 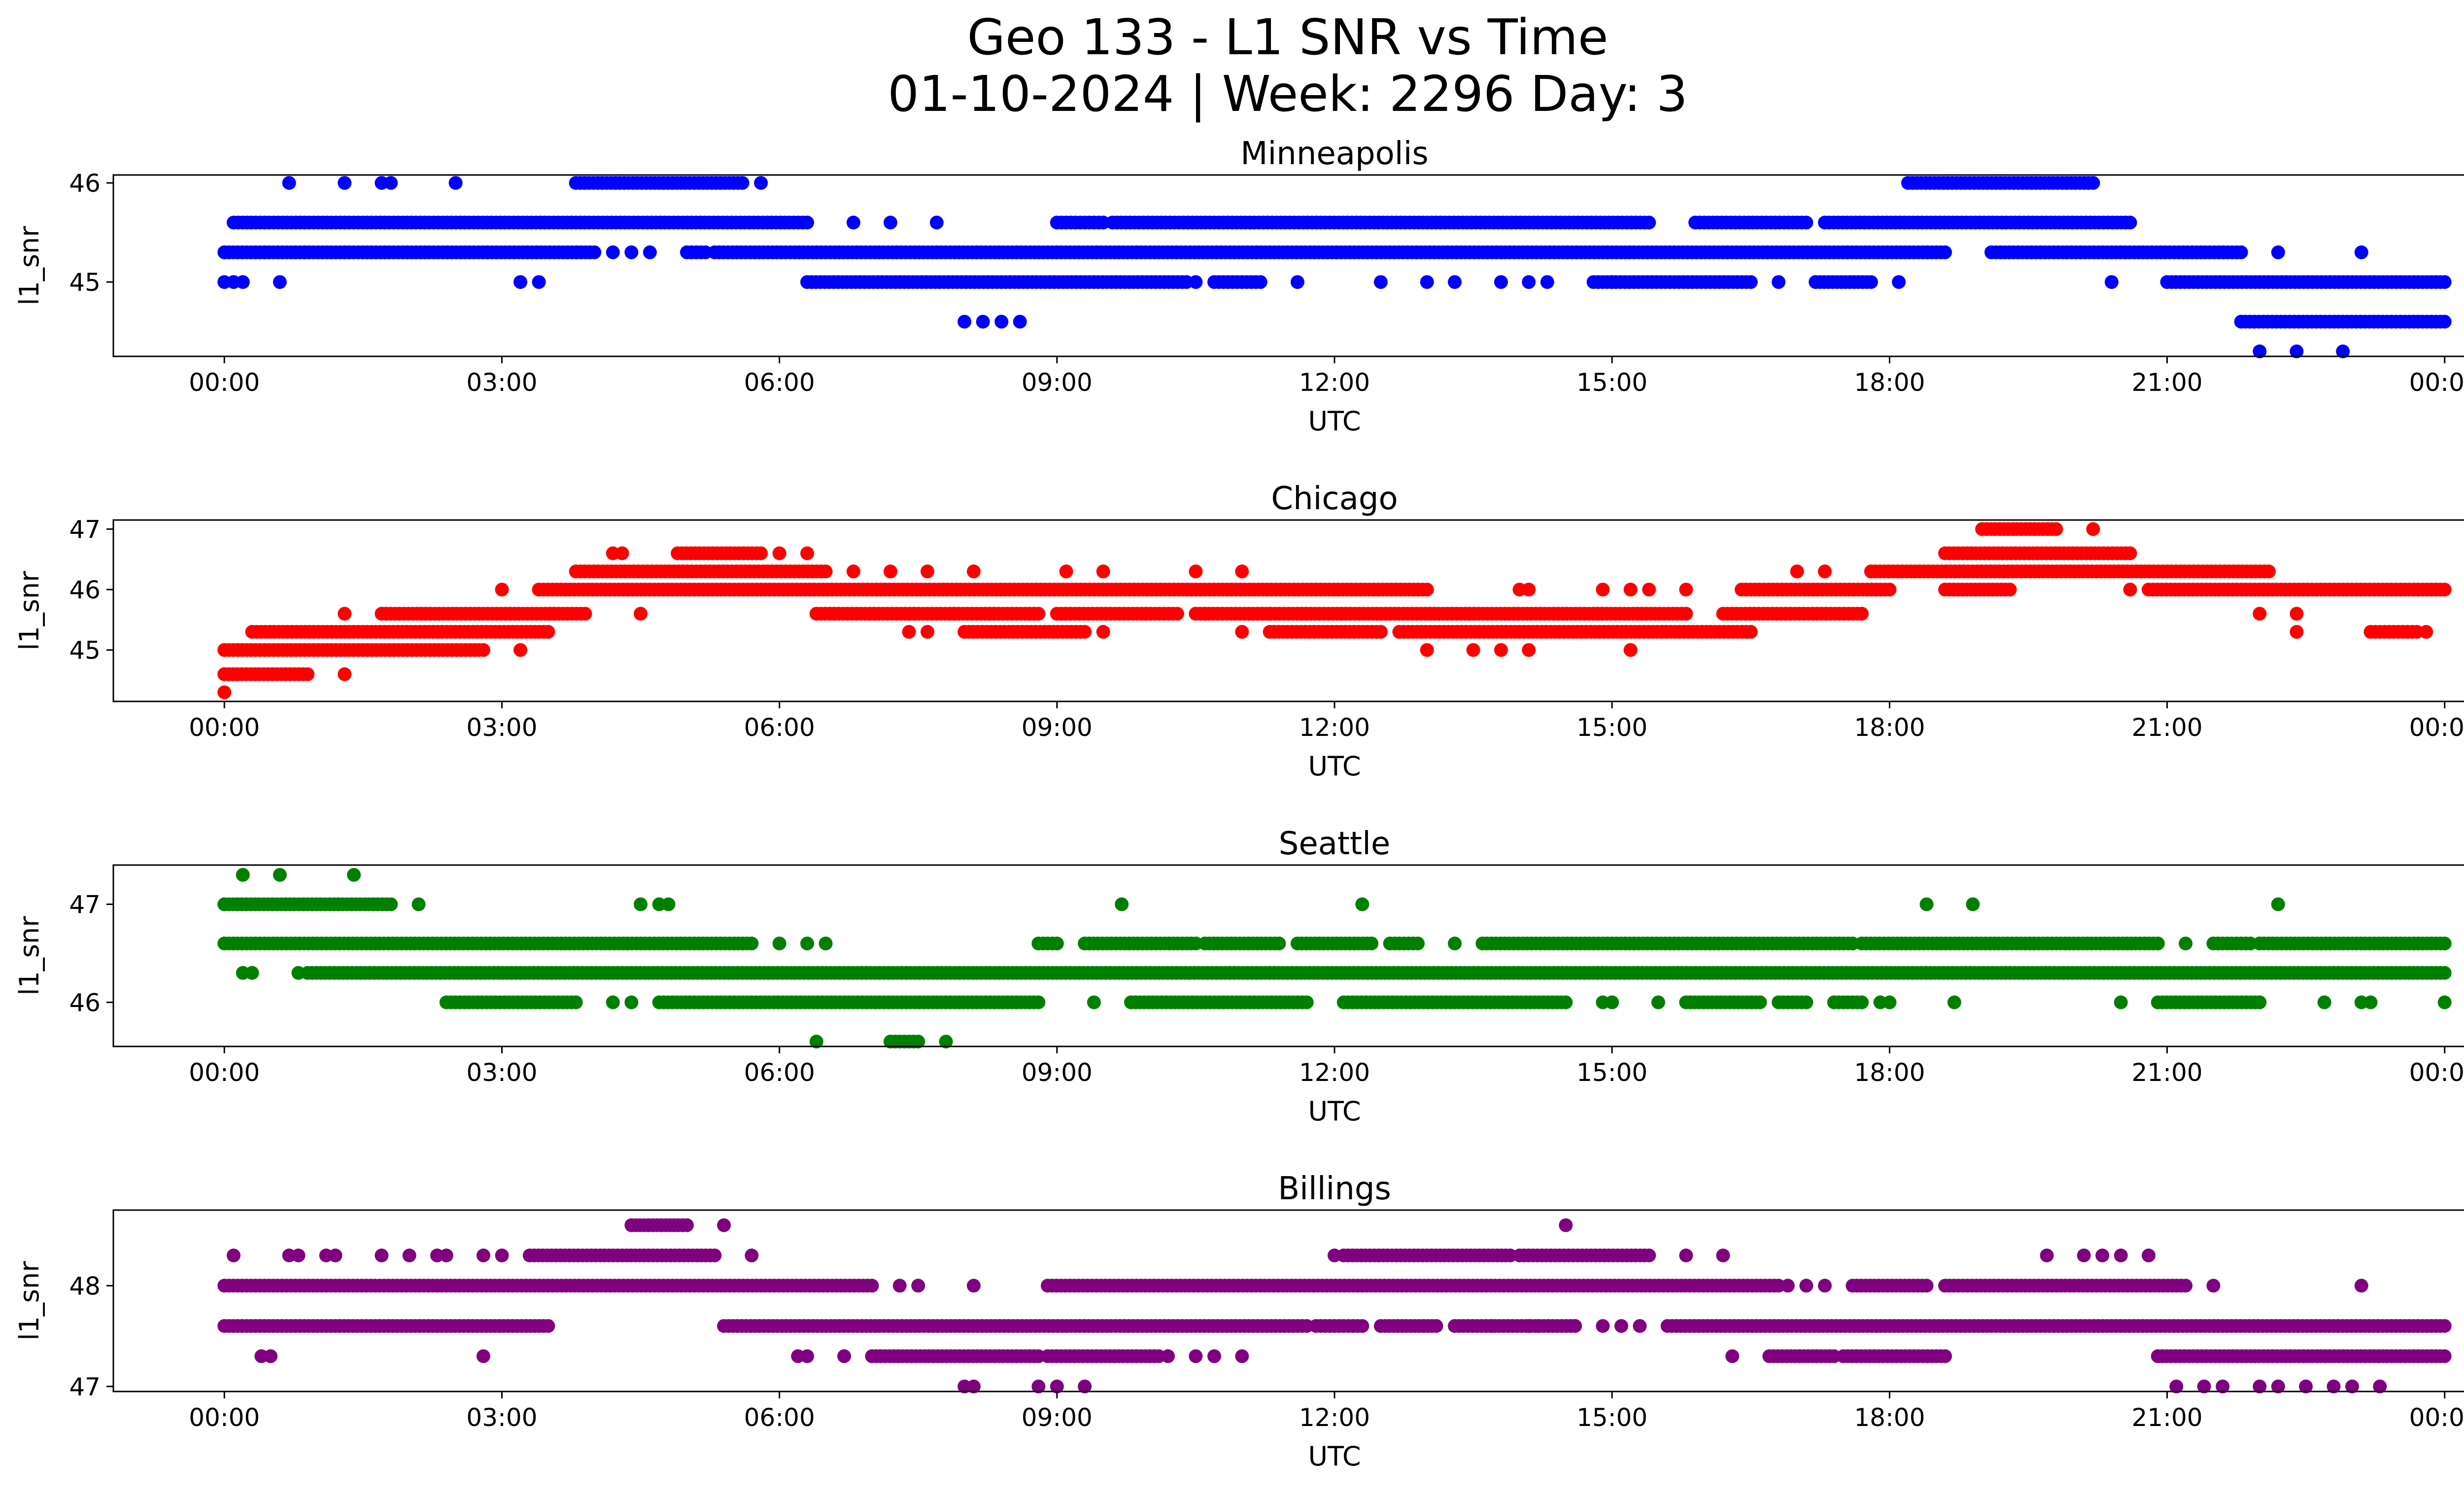 What do you see at coordinates (1334, 154) in the screenshot?
I see `subplot-title: Minneapolis` at bounding box center [1334, 154].